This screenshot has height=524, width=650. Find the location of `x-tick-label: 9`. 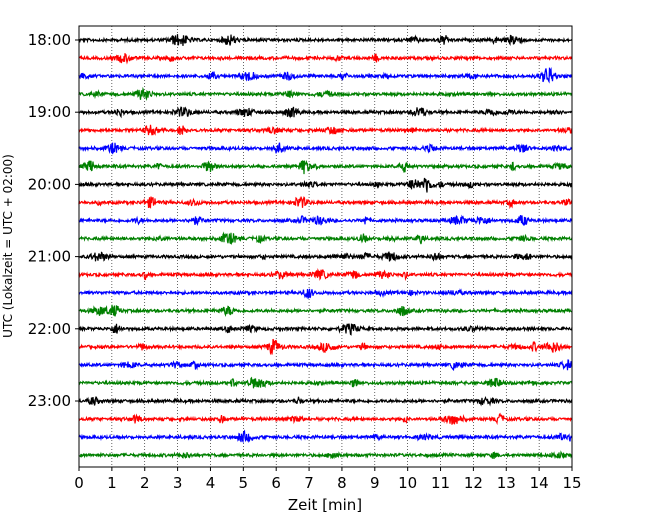

x-tick-label: 9 is located at coordinates (375, 483).